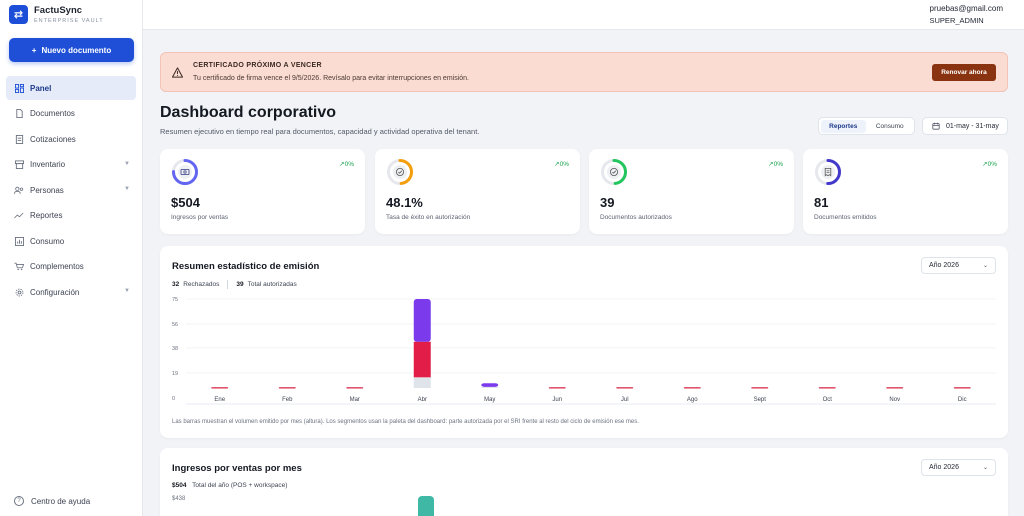 Image resolution: width=1024 pixels, height=516 pixels. What do you see at coordinates (477, 191) in the screenshot?
I see `kpi-card: ↗0% 48.1% Tasa de éxito en autorización` at bounding box center [477, 191].